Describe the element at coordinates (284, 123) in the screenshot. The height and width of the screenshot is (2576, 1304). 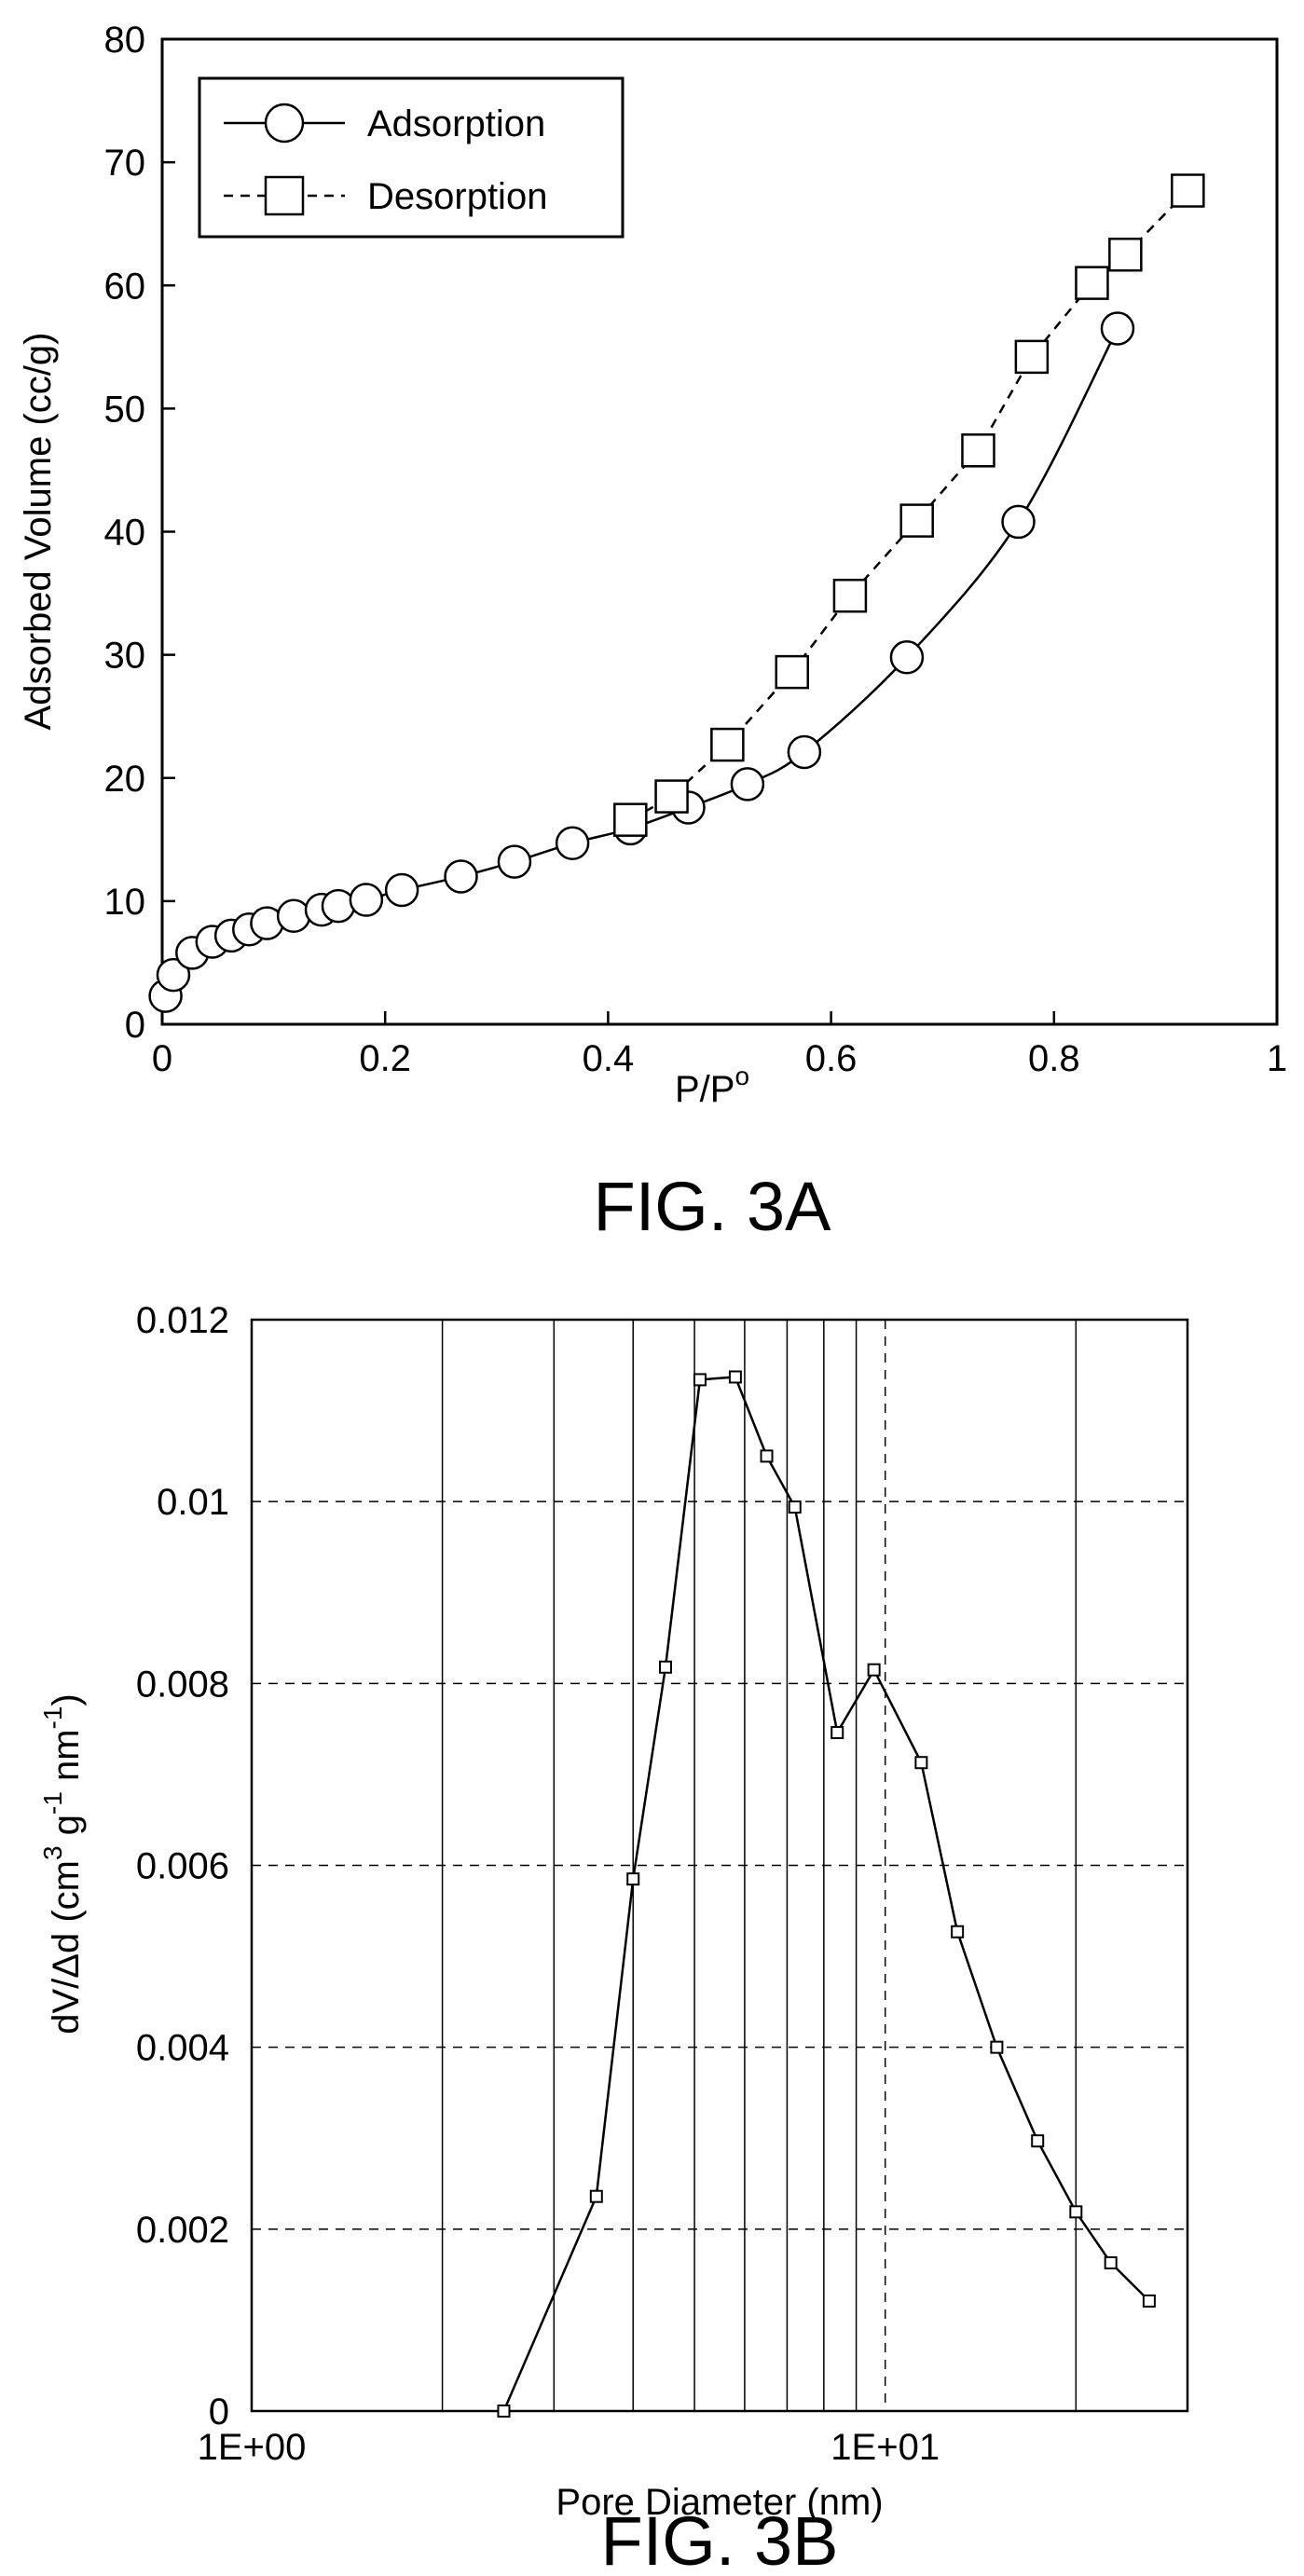
I see `legend-adsorption-marker` at that location.